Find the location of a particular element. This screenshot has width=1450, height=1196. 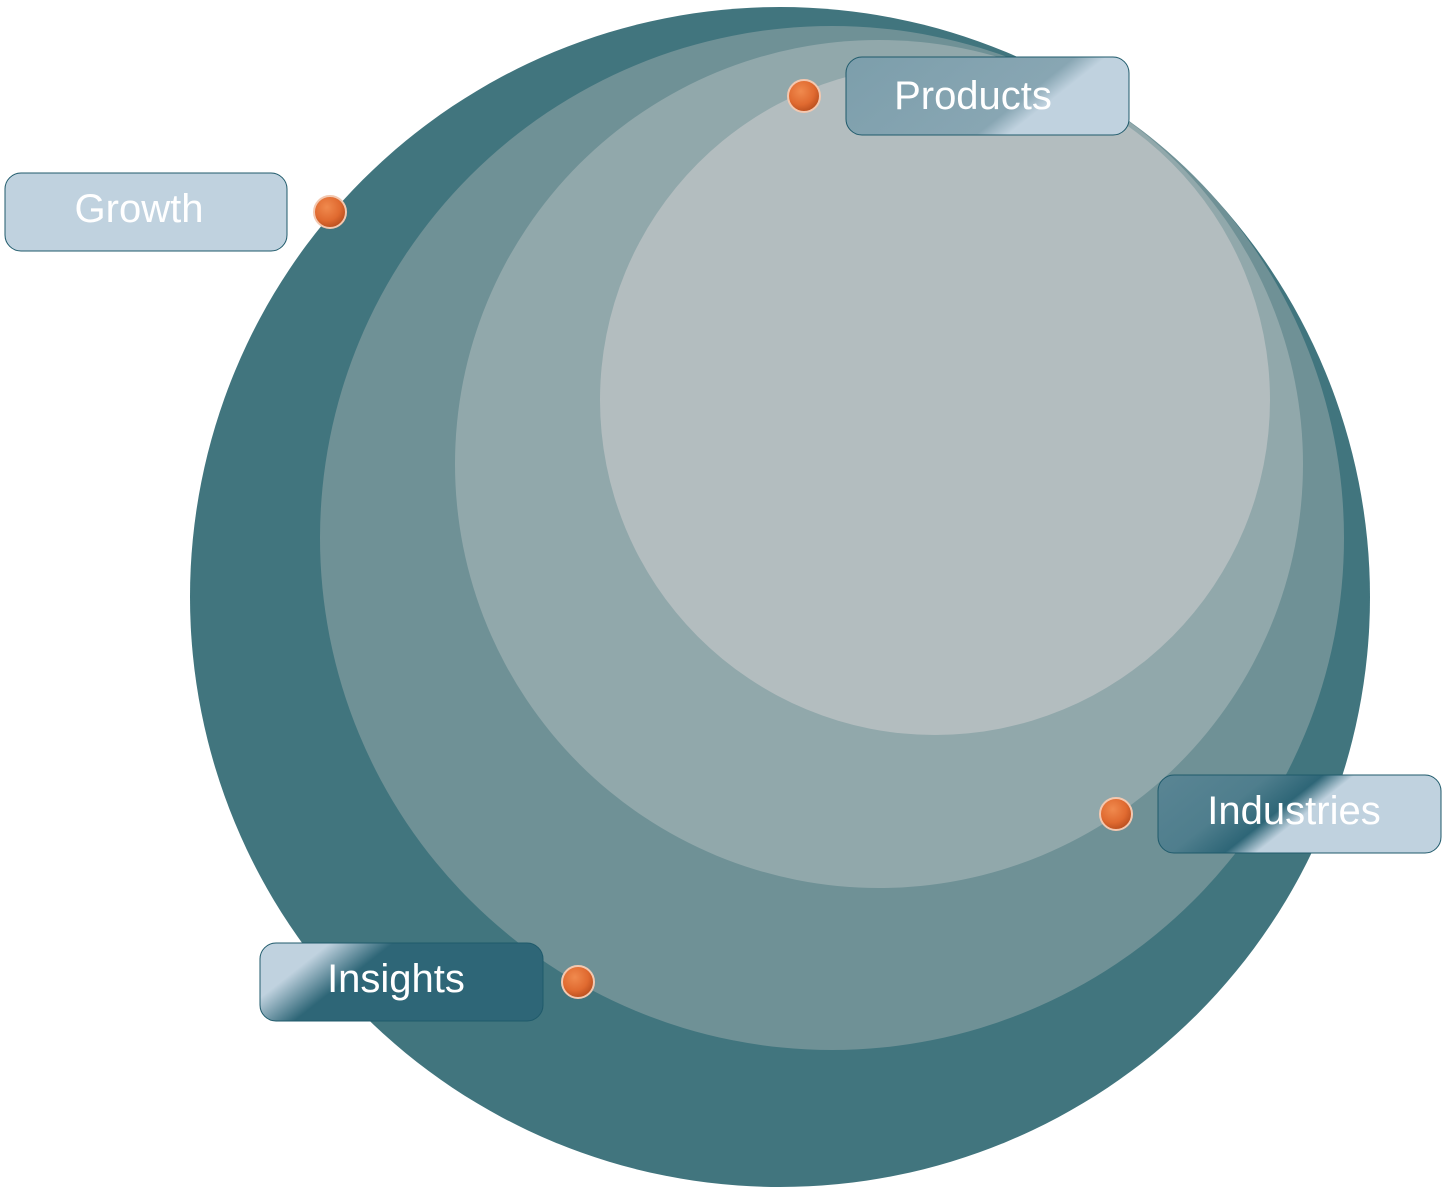

dot-products is located at coordinates (804, 96).